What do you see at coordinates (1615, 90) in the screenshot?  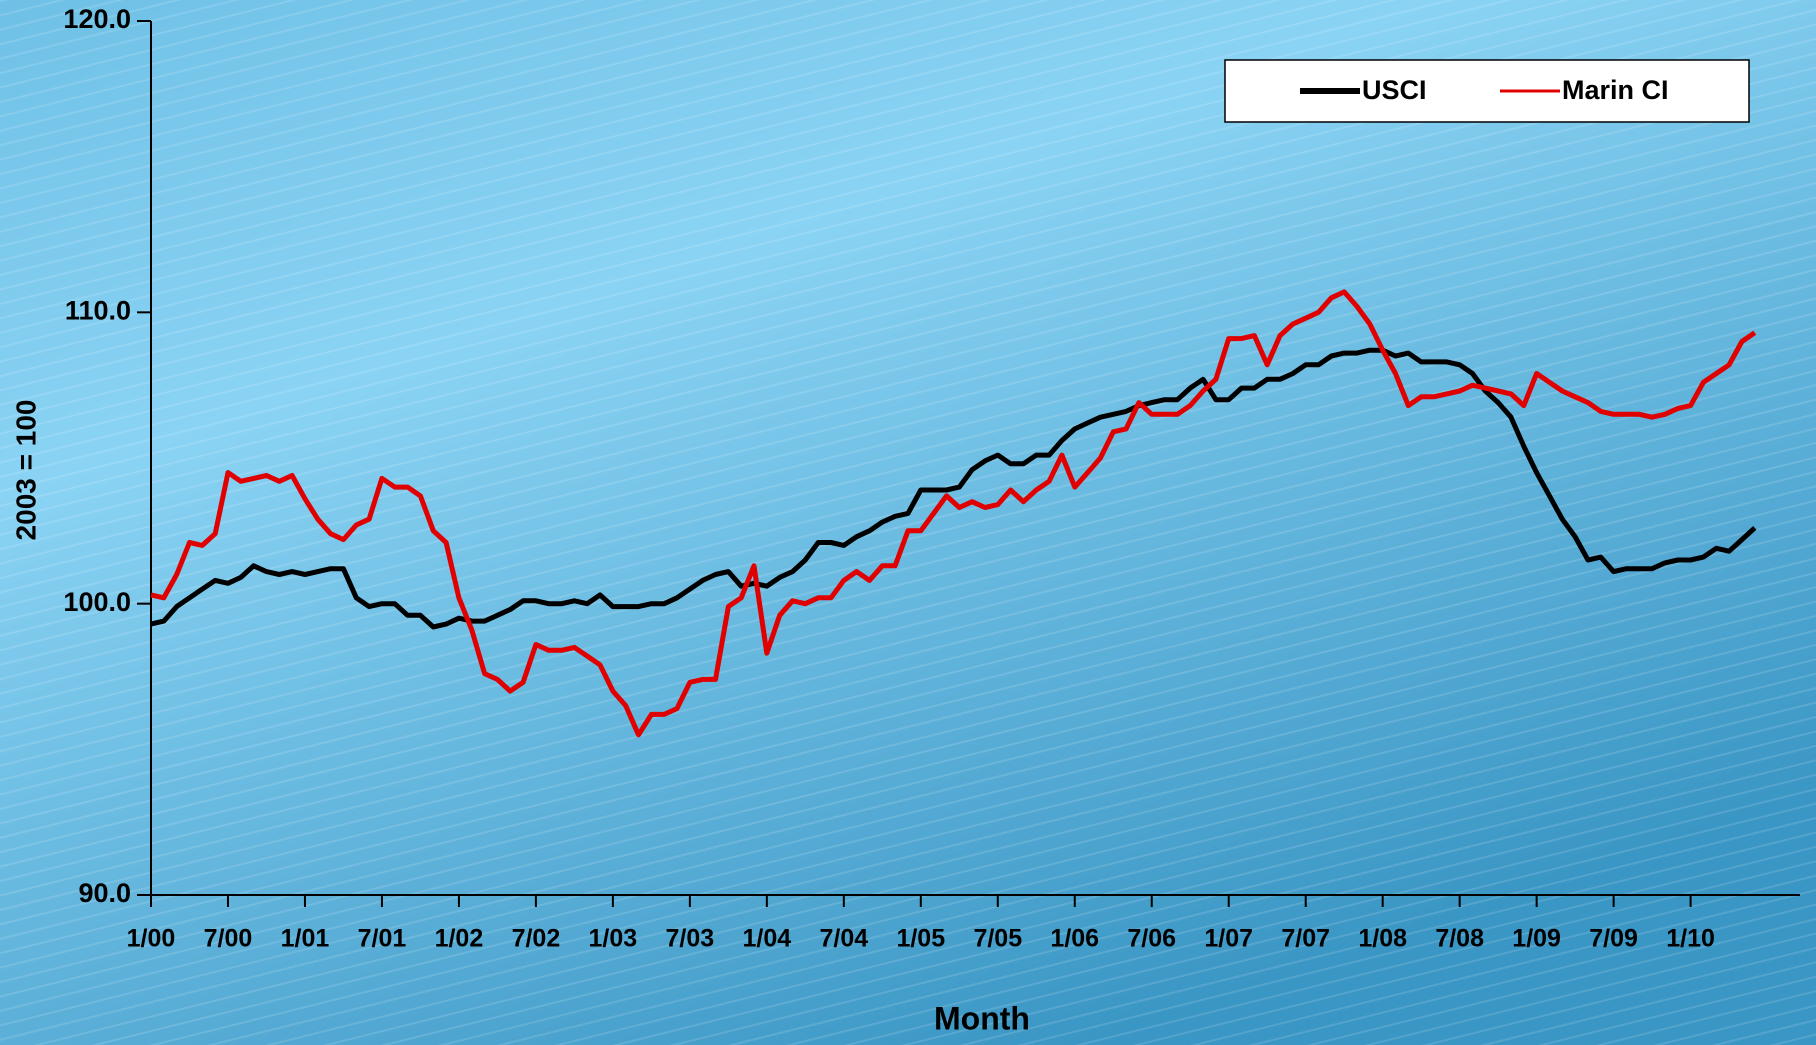 I see `legend-label: Marin CI` at bounding box center [1615, 90].